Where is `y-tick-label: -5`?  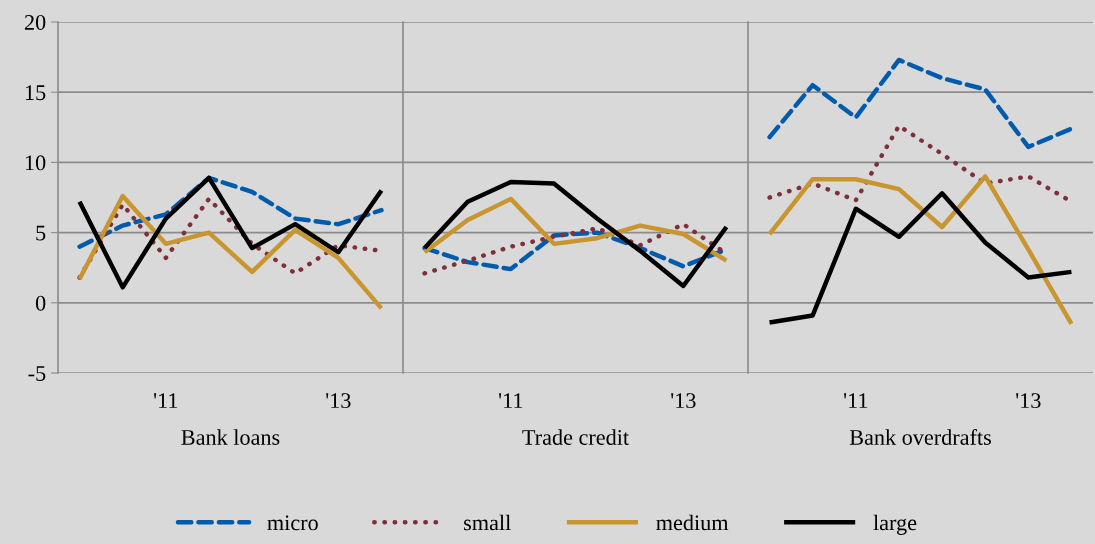
y-tick-label: -5 is located at coordinates (37, 373).